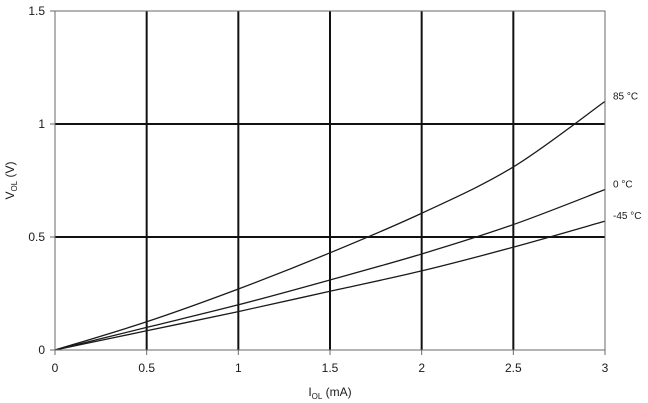  What do you see at coordinates (146, 368) in the screenshot?
I see `x-tick-label: 0.5` at bounding box center [146, 368].